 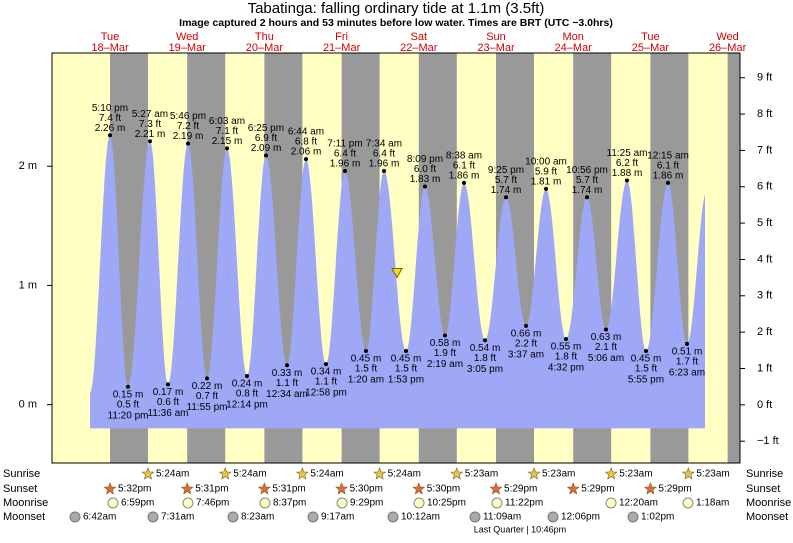 I want to click on y-tick-label: 2 m, so click(x=28, y=166).